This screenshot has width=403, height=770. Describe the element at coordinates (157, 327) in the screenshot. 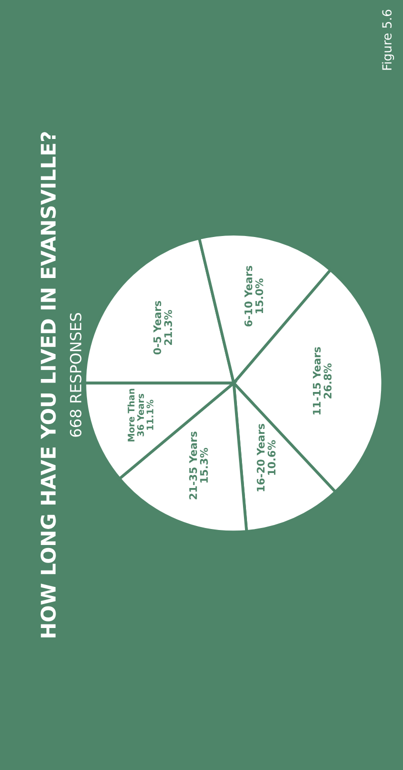

I see `slice-label: 0-5 Years` at that location.